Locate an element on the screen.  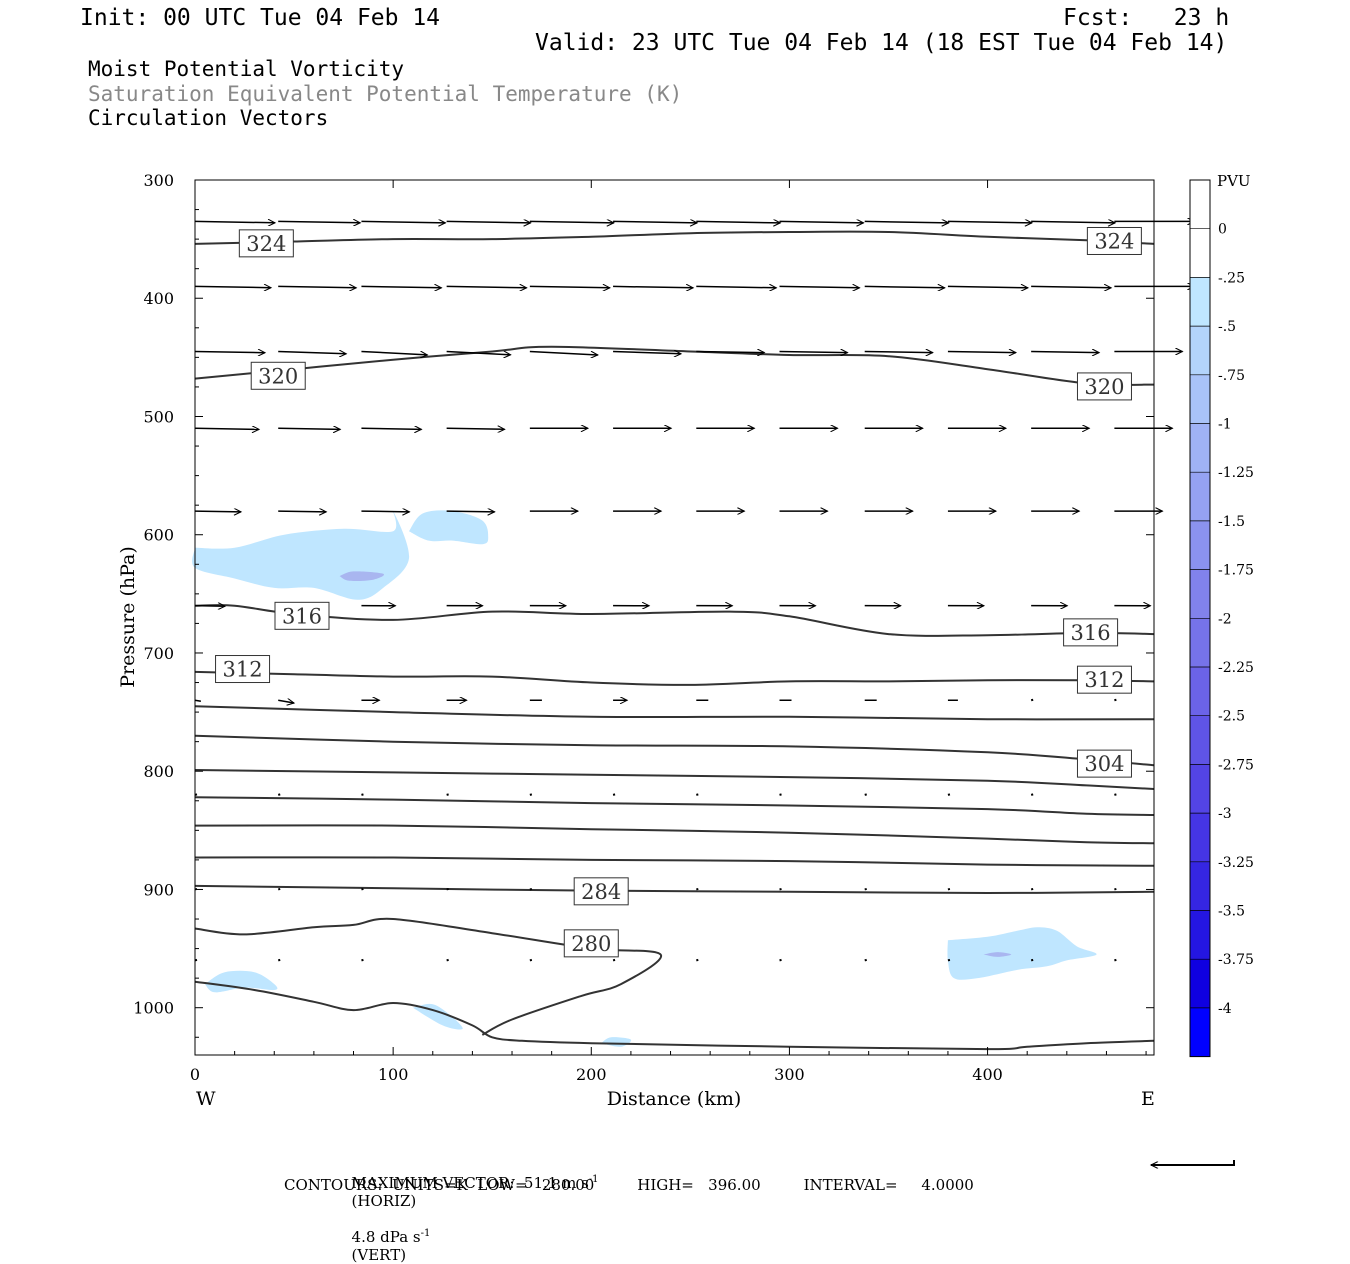
colorbar-tick-label: -3.5 is located at coordinates (1231, 912).